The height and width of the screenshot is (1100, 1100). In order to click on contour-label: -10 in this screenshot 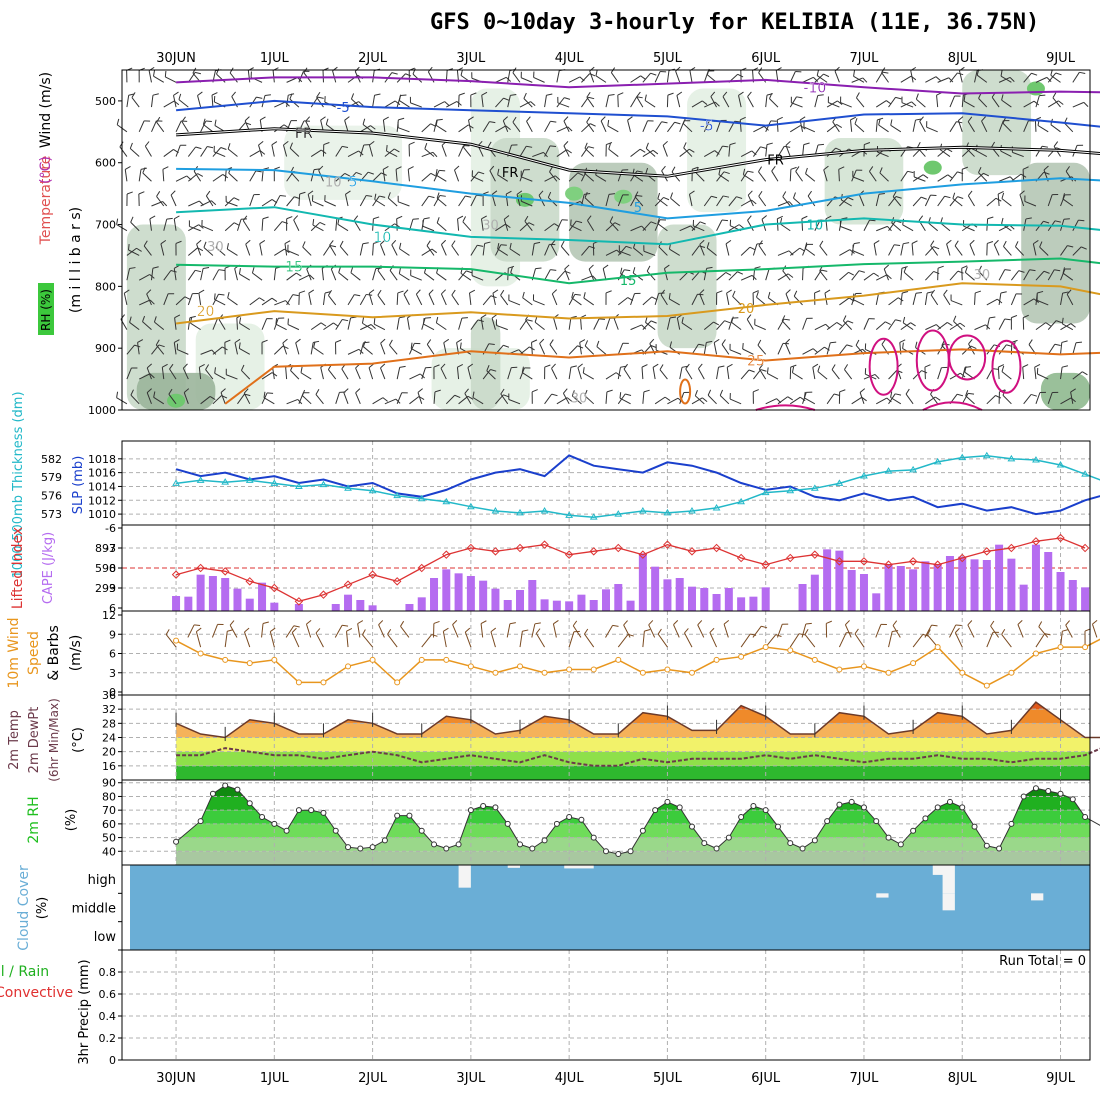, I will do `click(814, 88)`.